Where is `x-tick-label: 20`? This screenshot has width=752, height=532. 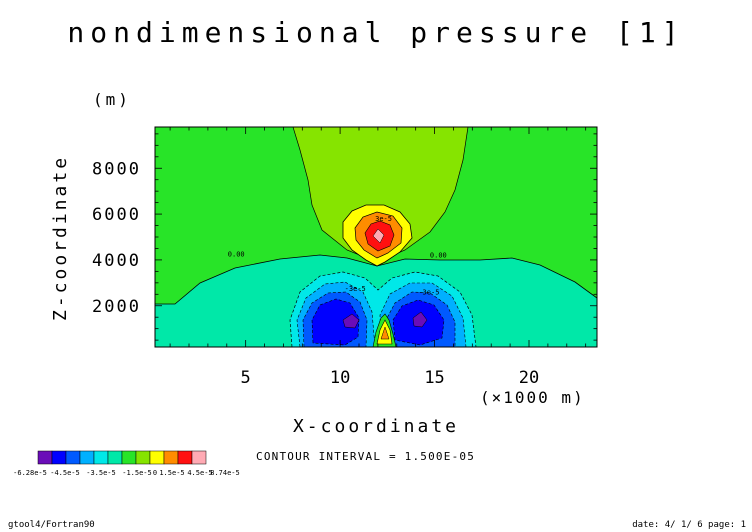 x-tick-label: 20 is located at coordinates (529, 378).